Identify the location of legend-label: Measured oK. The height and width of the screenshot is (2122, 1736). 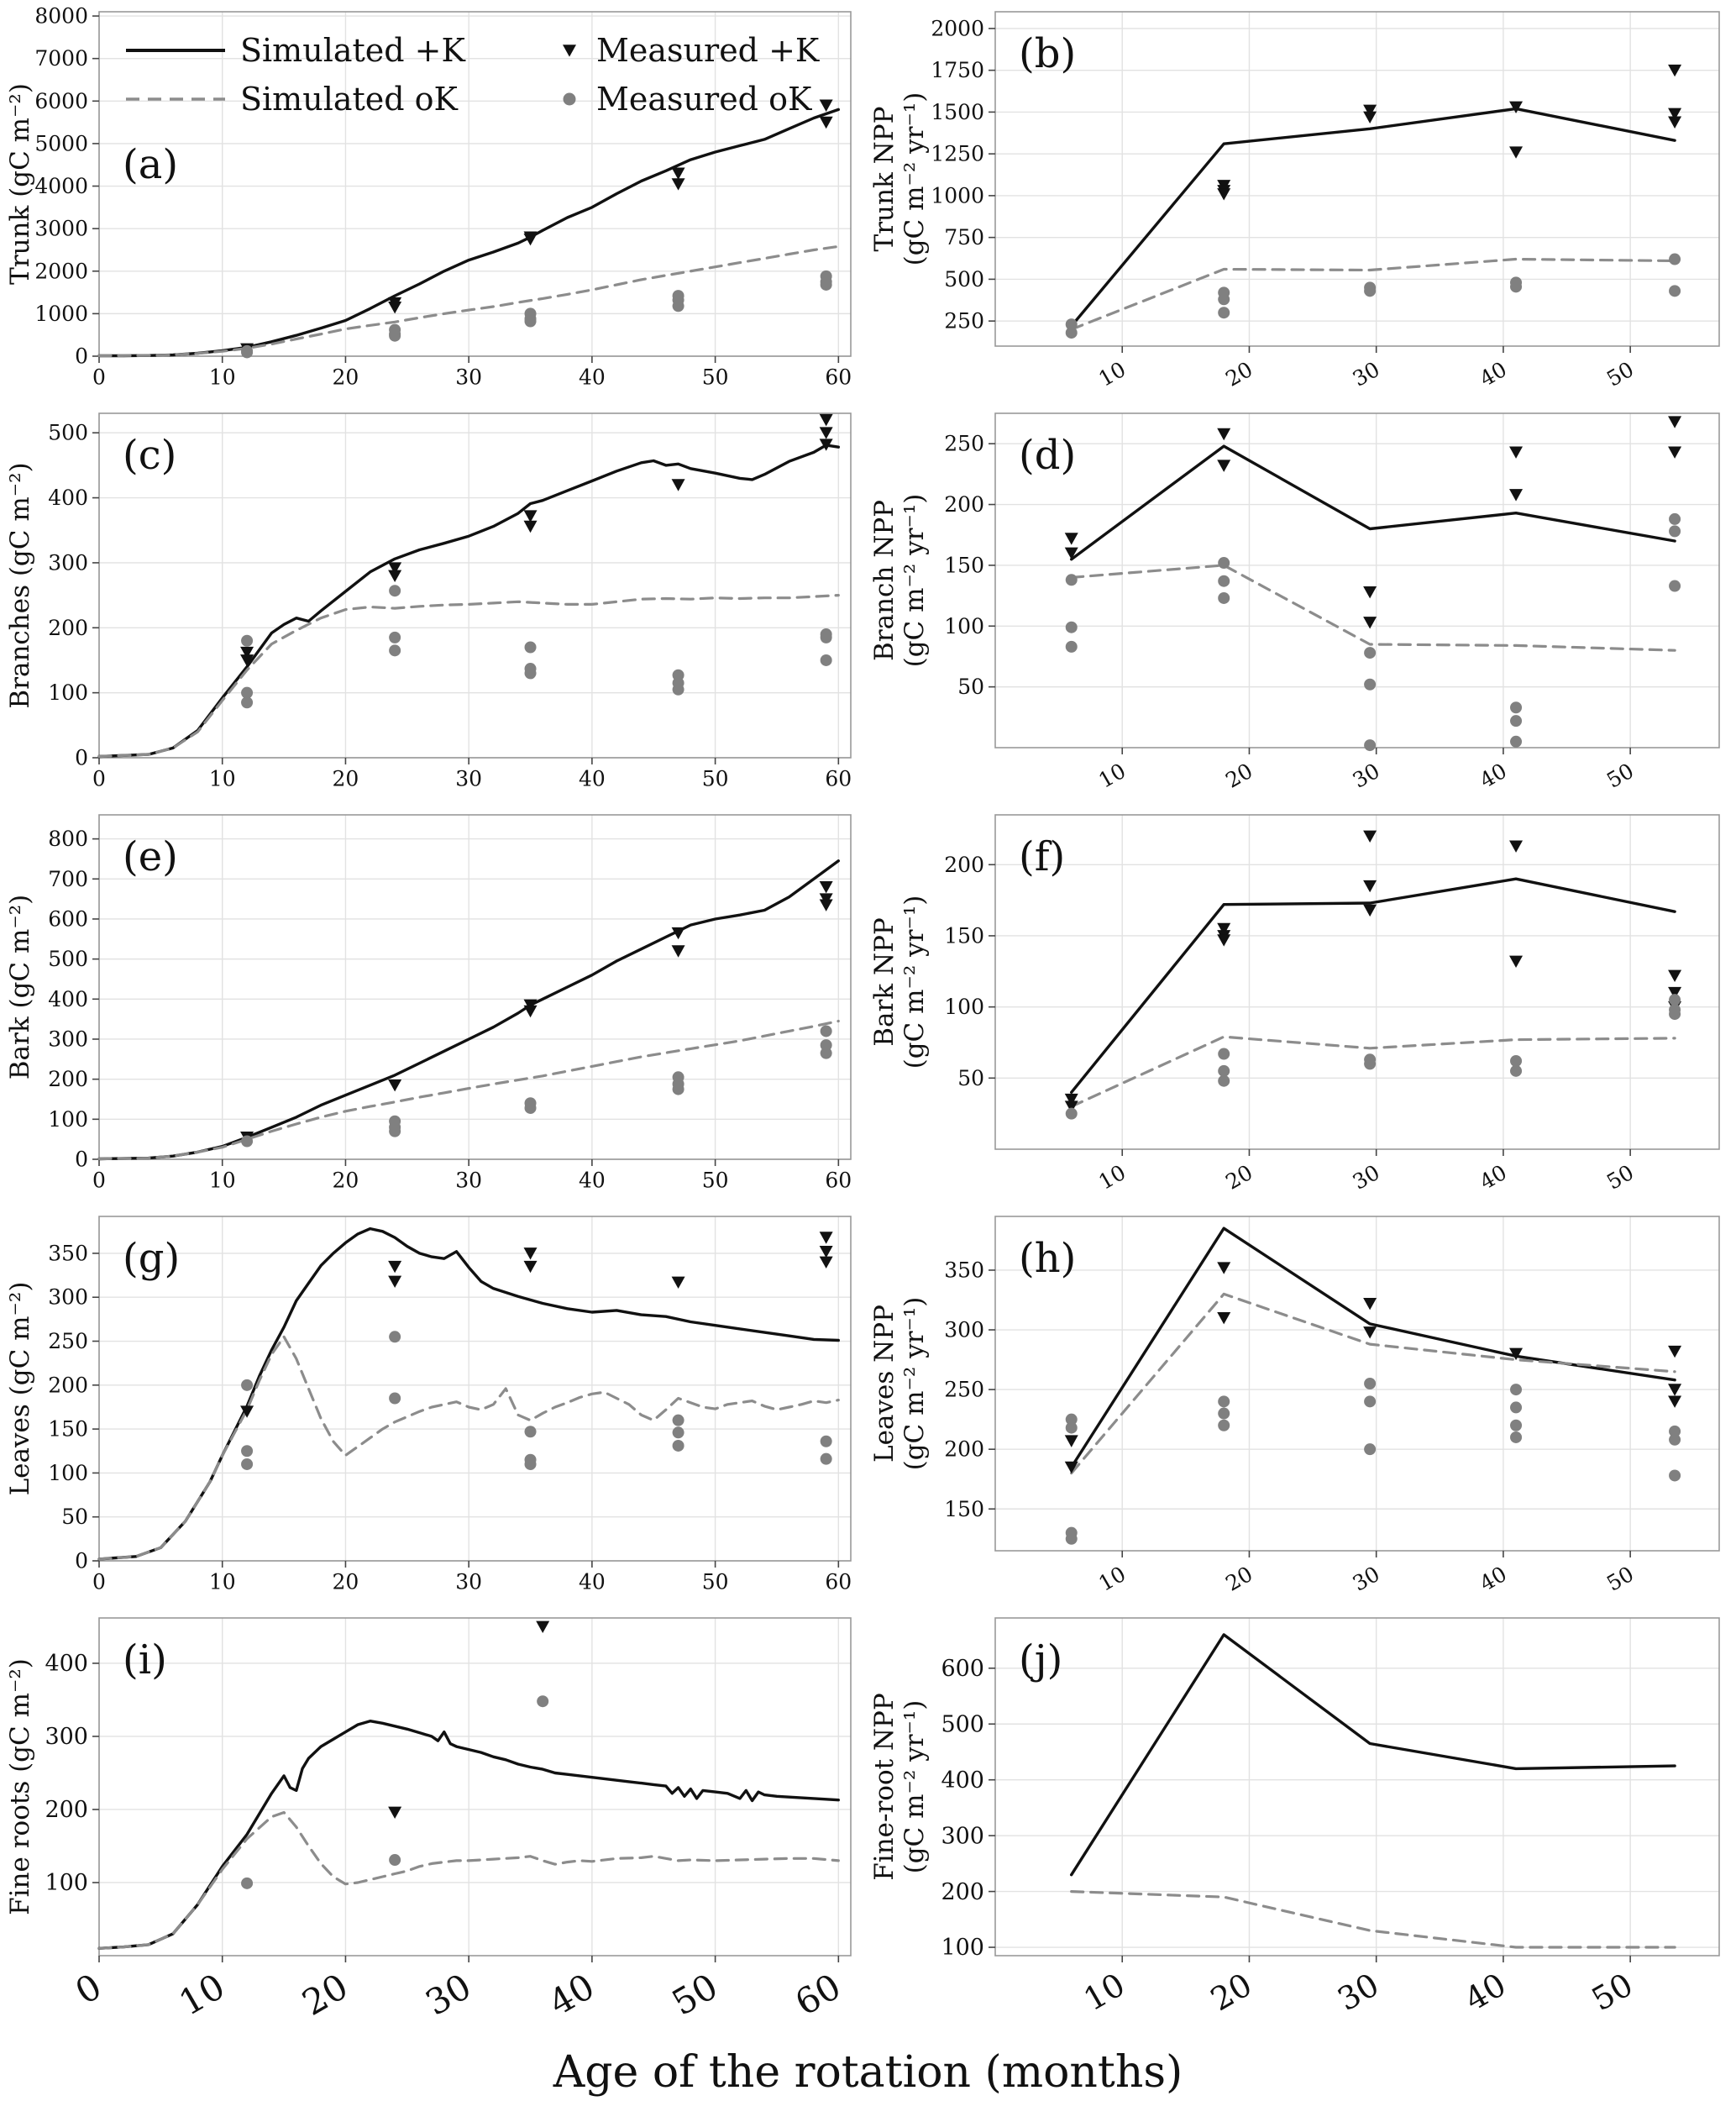
(704, 99).